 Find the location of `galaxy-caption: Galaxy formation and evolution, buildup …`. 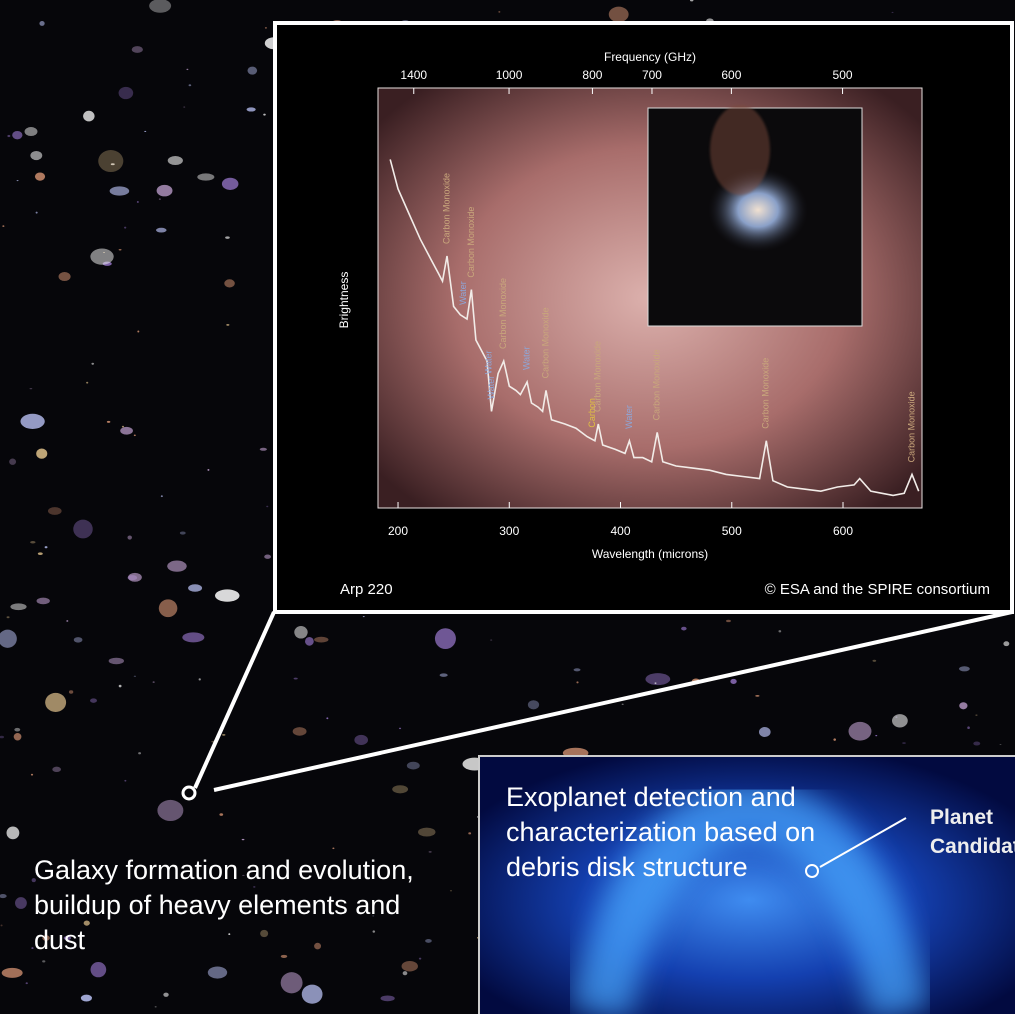

galaxy-caption: Galaxy formation and evolution, buildup … is located at coordinates (224, 905).